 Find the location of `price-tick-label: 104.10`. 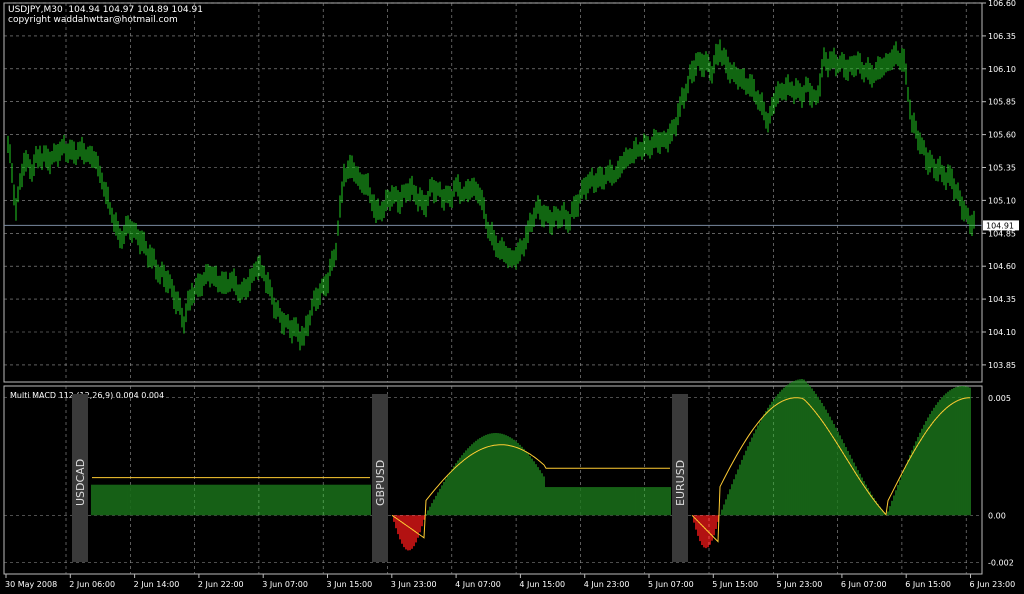

price-tick-label: 104.10 is located at coordinates (1002, 332).